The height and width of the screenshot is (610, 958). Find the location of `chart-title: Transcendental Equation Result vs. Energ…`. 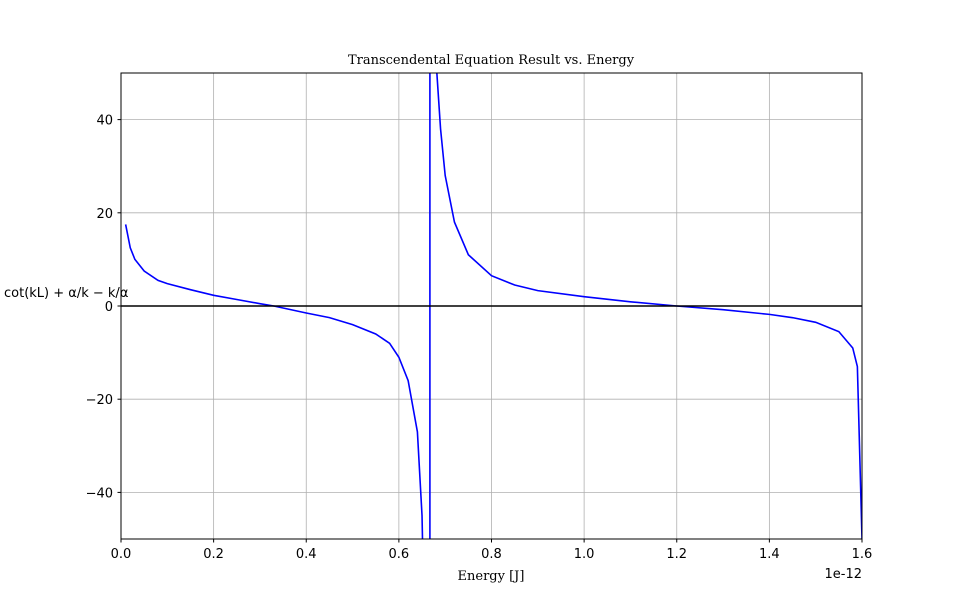

chart-title: Transcendental Equation Result vs. Energ… is located at coordinates (491, 60).